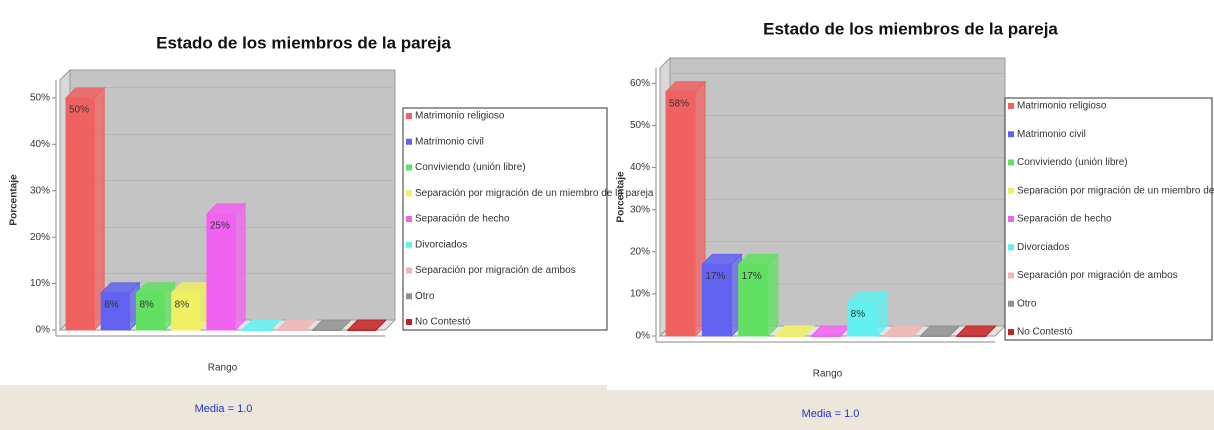 The image size is (1214, 430). What do you see at coordinates (640, 83) in the screenshot?
I see `y-tick-label: 60%` at bounding box center [640, 83].